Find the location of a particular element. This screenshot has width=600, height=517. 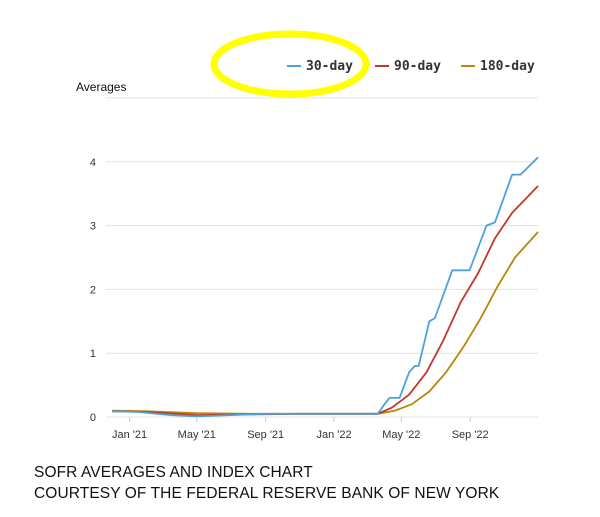

legend-label: 90-day is located at coordinates (417, 66).